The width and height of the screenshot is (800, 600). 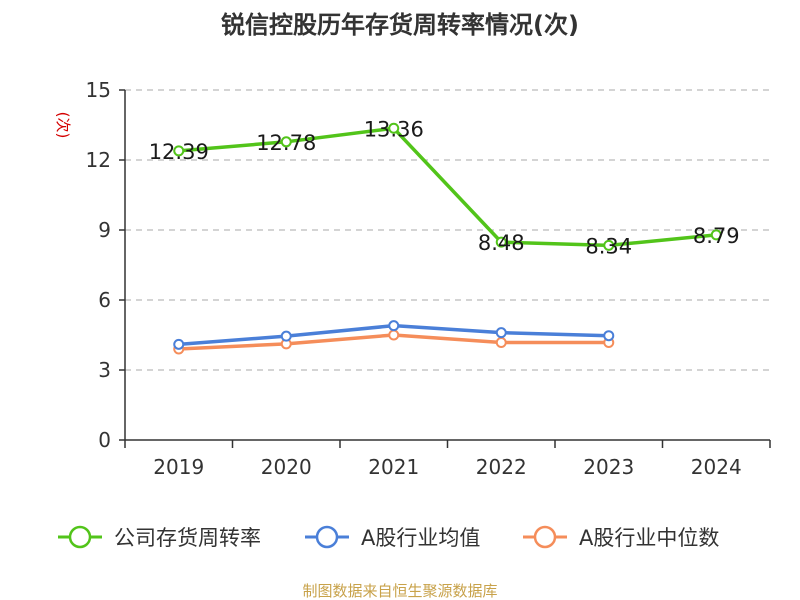 What do you see at coordinates (104, 230) in the screenshot?
I see `y-tick-label: 9` at bounding box center [104, 230].